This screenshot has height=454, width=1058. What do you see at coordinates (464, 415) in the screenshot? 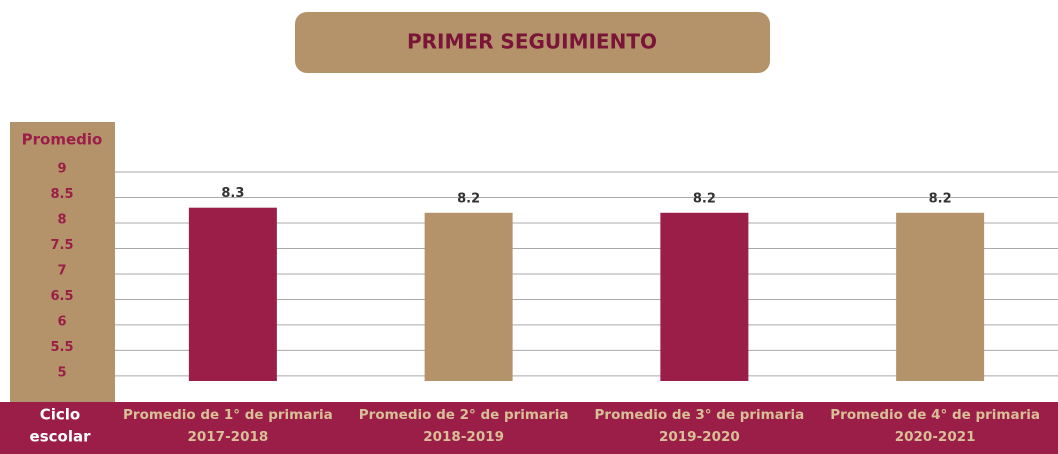
I see `x-tick-label: Promedio de 2° de primaria` at bounding box center [464, 415].